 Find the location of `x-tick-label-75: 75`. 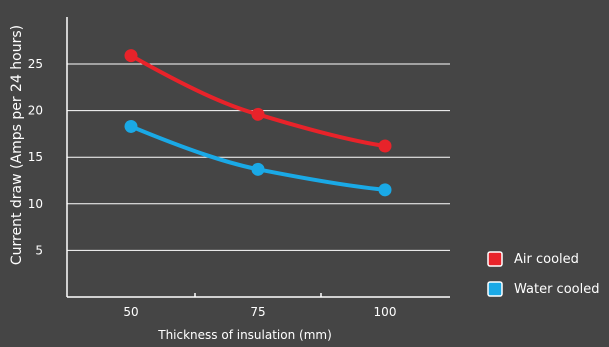

x-tick-label-75: 75 is located at coordinates (257, 312).